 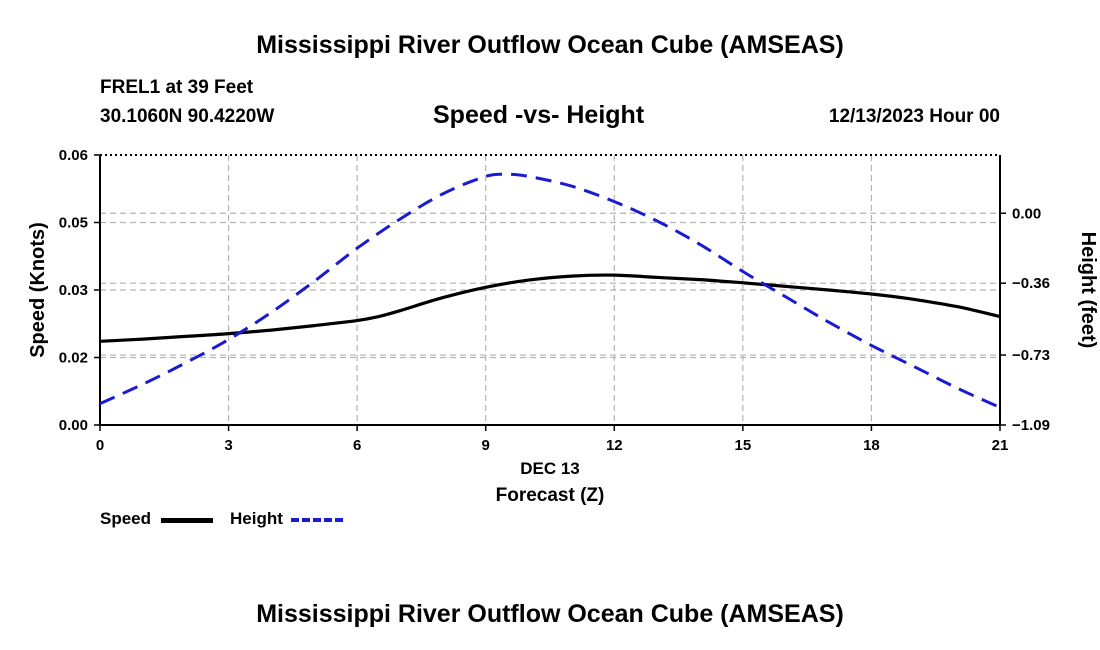 I want to click on legend-height-swatch, so click(x=317, y=520).